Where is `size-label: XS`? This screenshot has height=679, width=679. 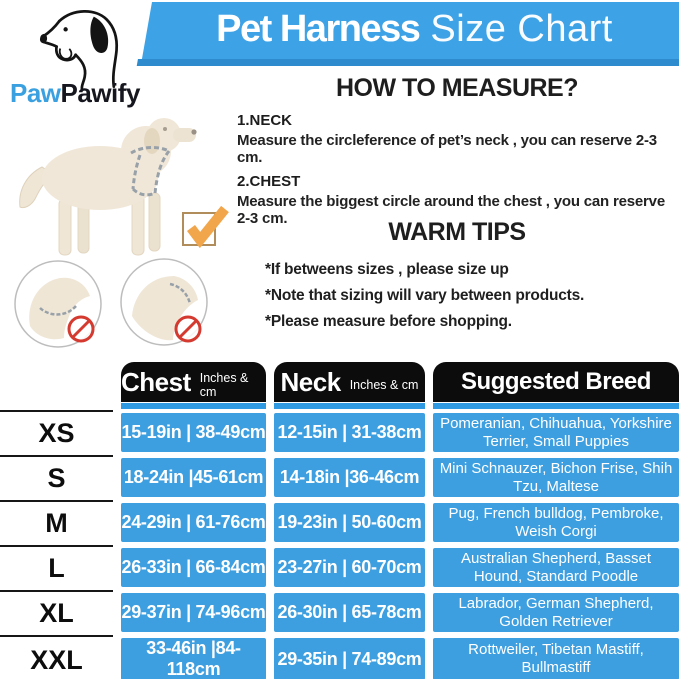 size-label: XS is located at coordinates (56, 432).